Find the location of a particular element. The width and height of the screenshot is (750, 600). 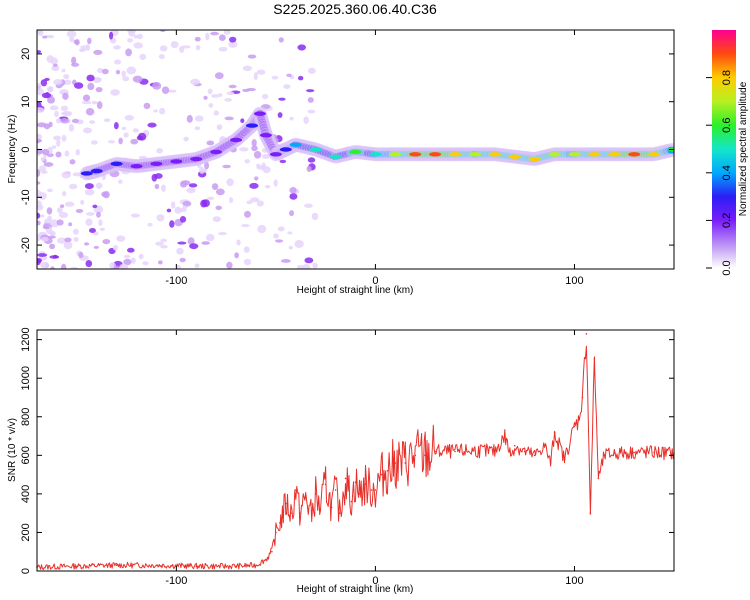

snr-y-tick-label: 400 is located at coordinates (26, 494).